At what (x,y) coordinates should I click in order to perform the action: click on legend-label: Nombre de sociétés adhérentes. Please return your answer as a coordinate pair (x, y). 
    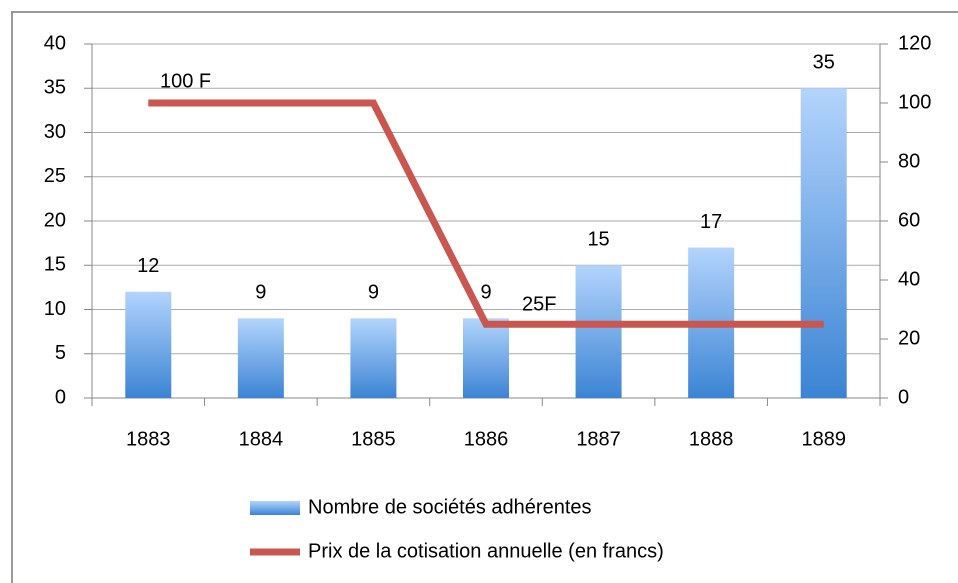
    Looking at the image, I should click on (450, 507).